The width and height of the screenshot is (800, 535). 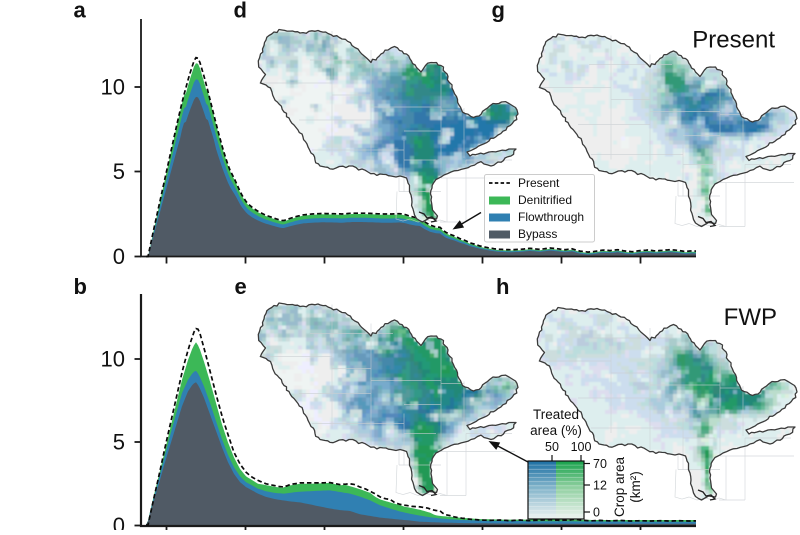 What do you see at coordinates (556, 414) in the screenshot?
I see `svg-text: Treated` at bounding box center [556, 414].